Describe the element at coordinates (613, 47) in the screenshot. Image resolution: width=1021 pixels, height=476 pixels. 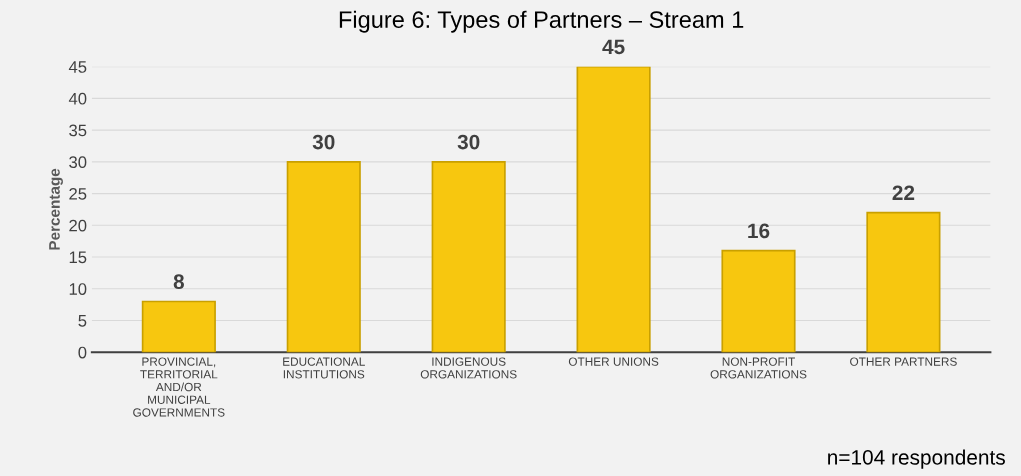
I see `data-label: 45` at that location.